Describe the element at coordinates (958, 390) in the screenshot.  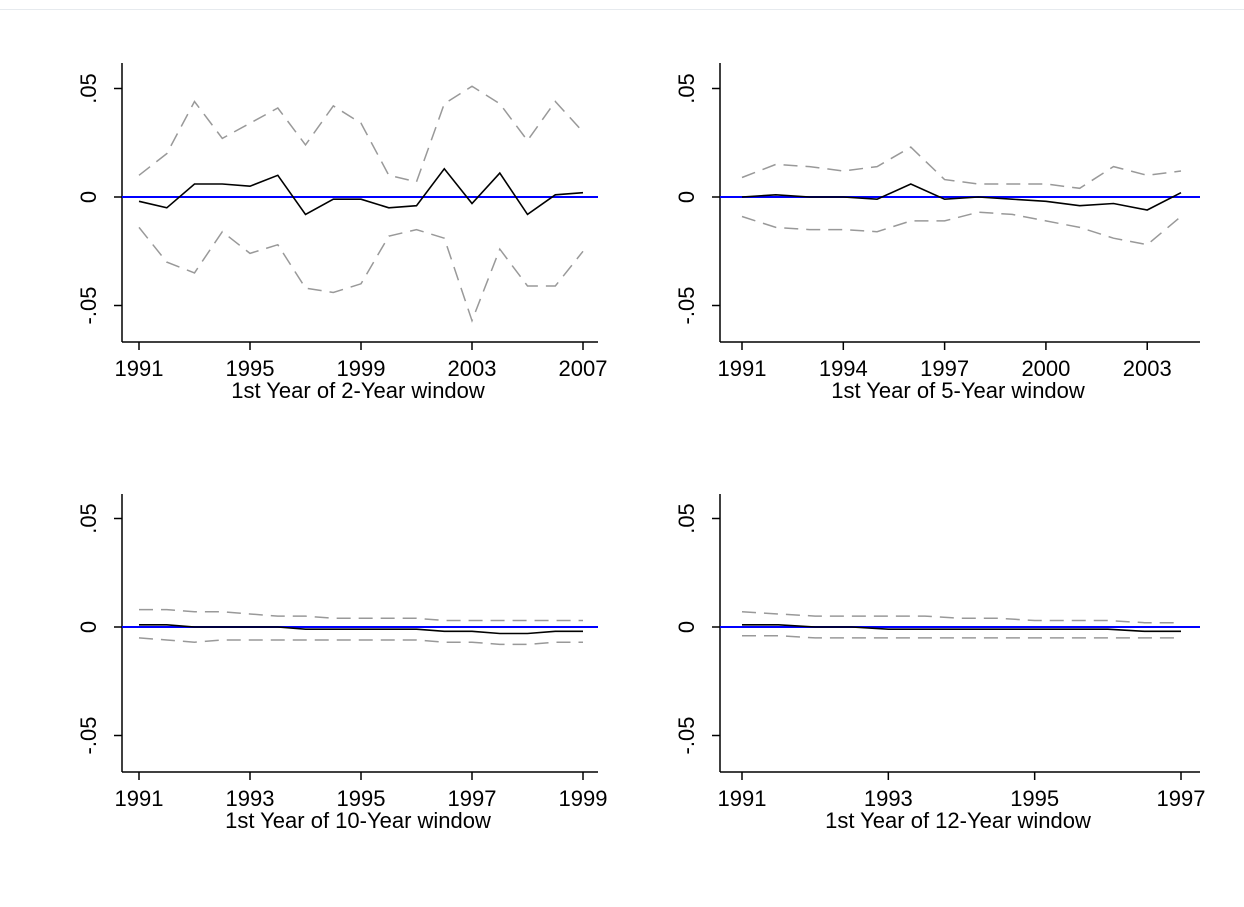
I see `x-axis-title: 1st Year of 5-Year window` at that location.